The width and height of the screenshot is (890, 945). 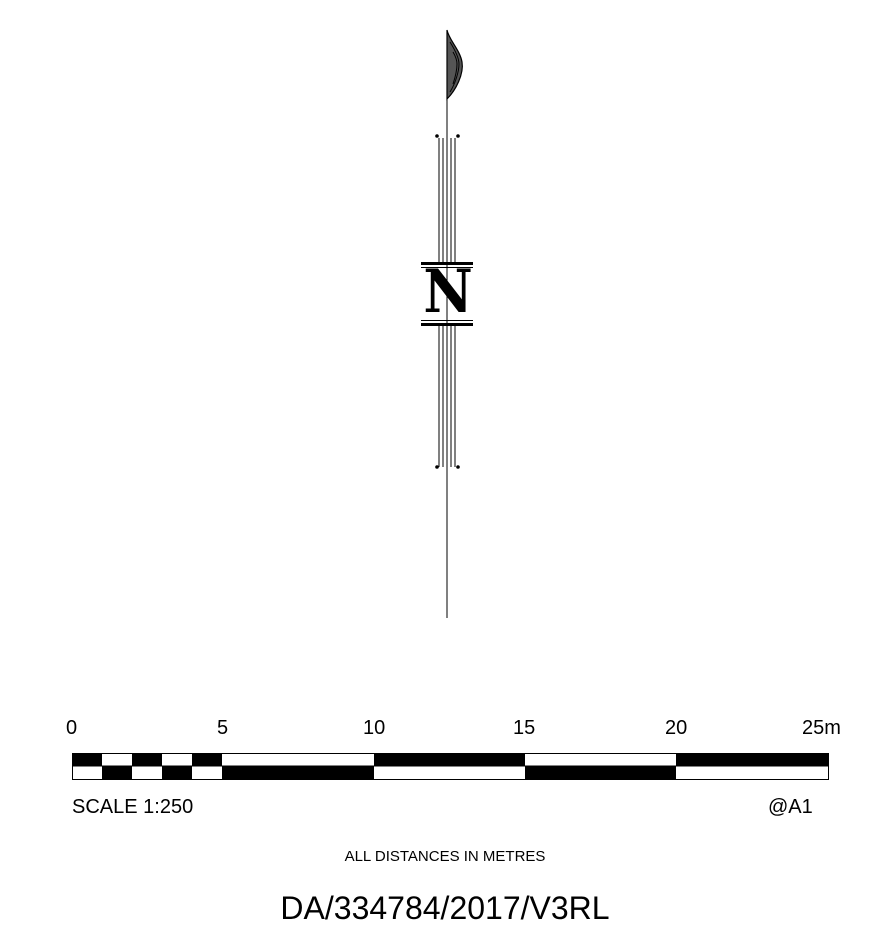 I want to click on north-letter: N, so click(x=448, y=292).